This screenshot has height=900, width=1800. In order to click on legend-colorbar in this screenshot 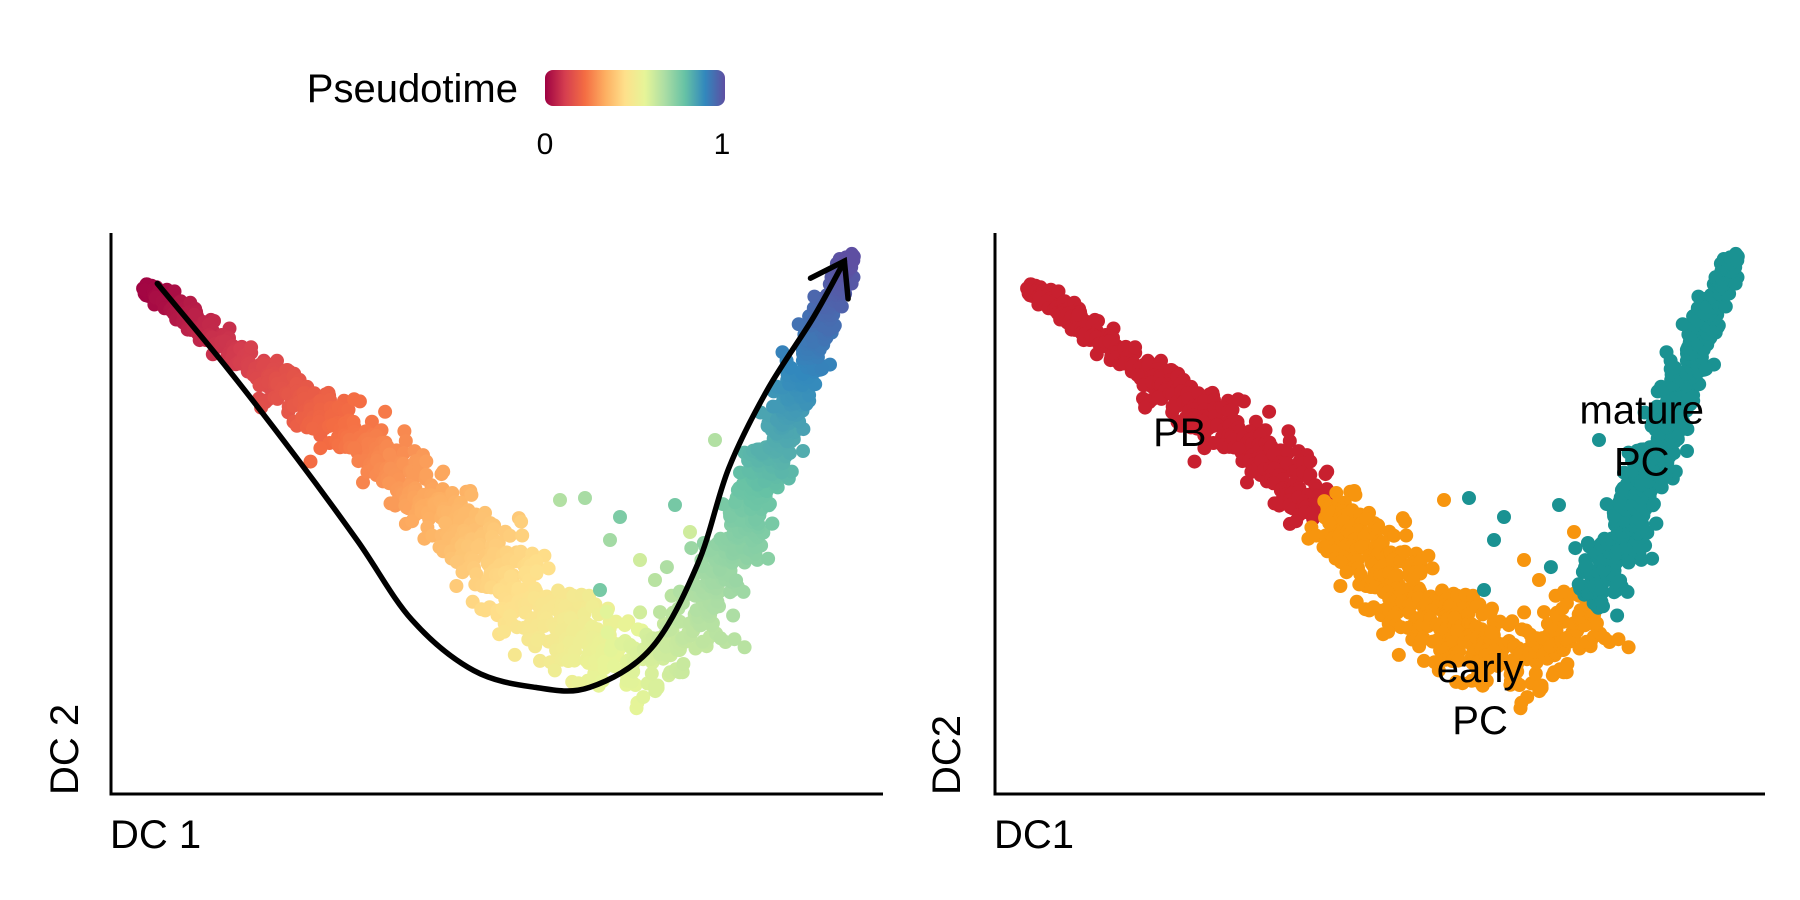, I will do `click(635, 88)`.